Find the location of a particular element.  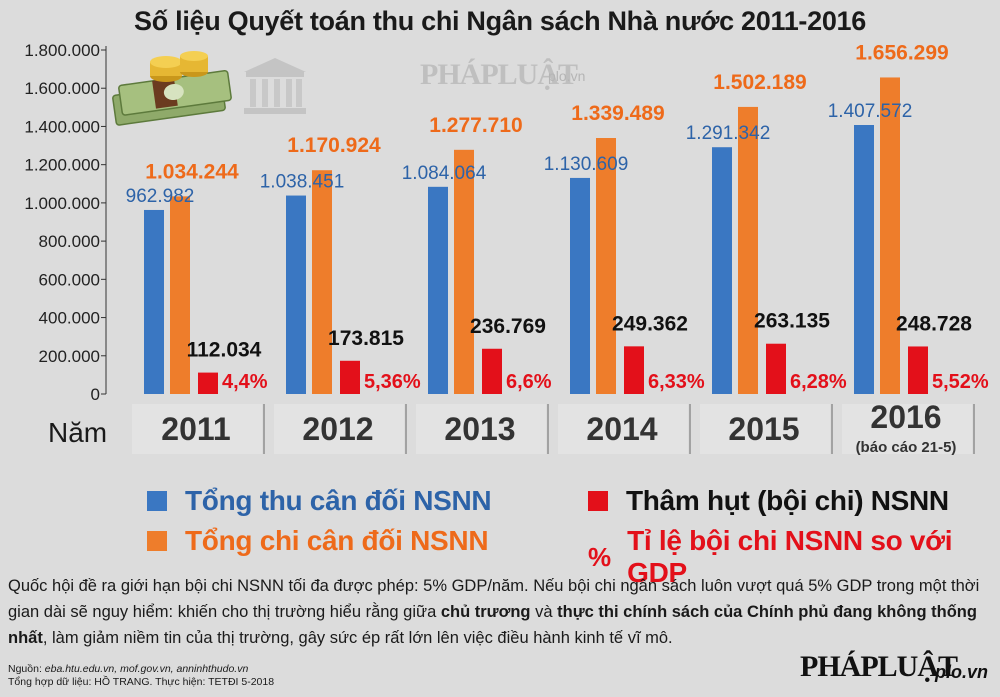

x-category-label: 2013 is located at coordinates (479, 429).